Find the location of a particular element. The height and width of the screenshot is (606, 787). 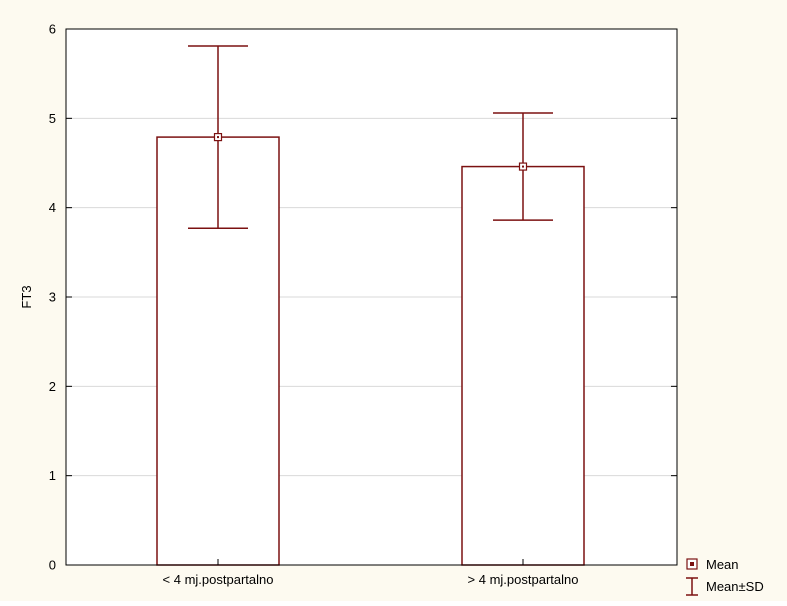

y-tick-label: 6 is located at coordinates (52, 29).